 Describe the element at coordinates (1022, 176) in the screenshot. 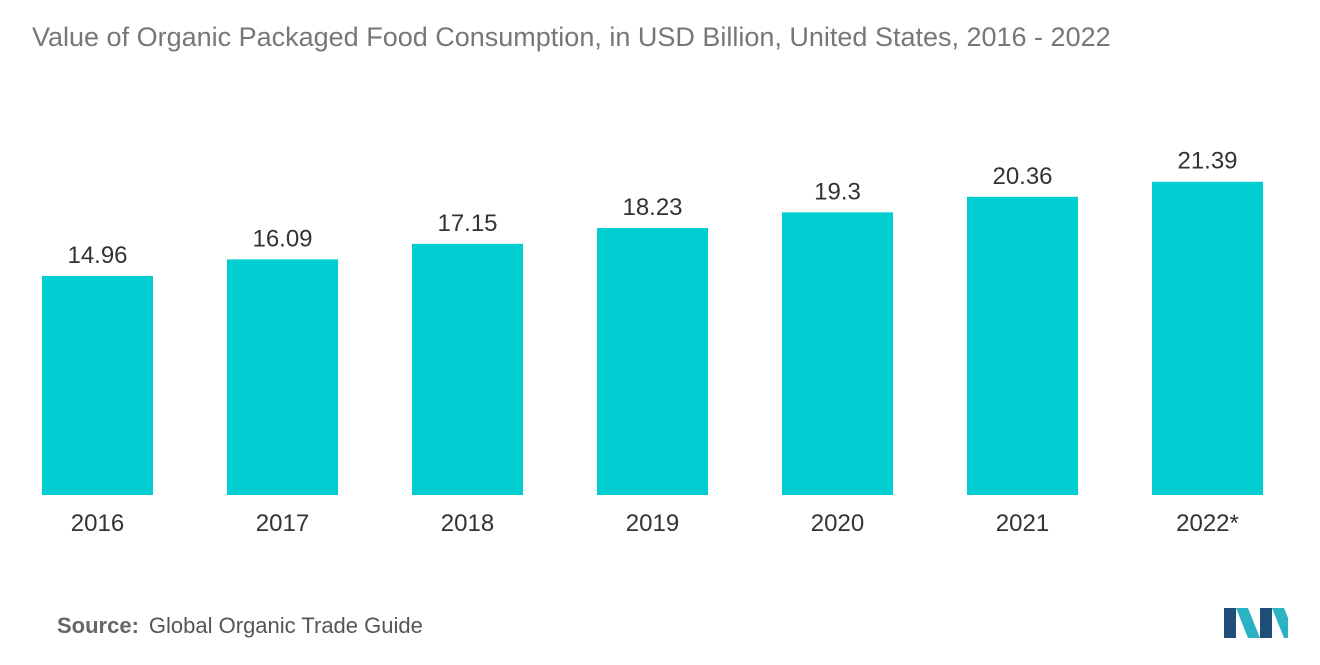

I see `value-label-2021: 20.36` at that location.